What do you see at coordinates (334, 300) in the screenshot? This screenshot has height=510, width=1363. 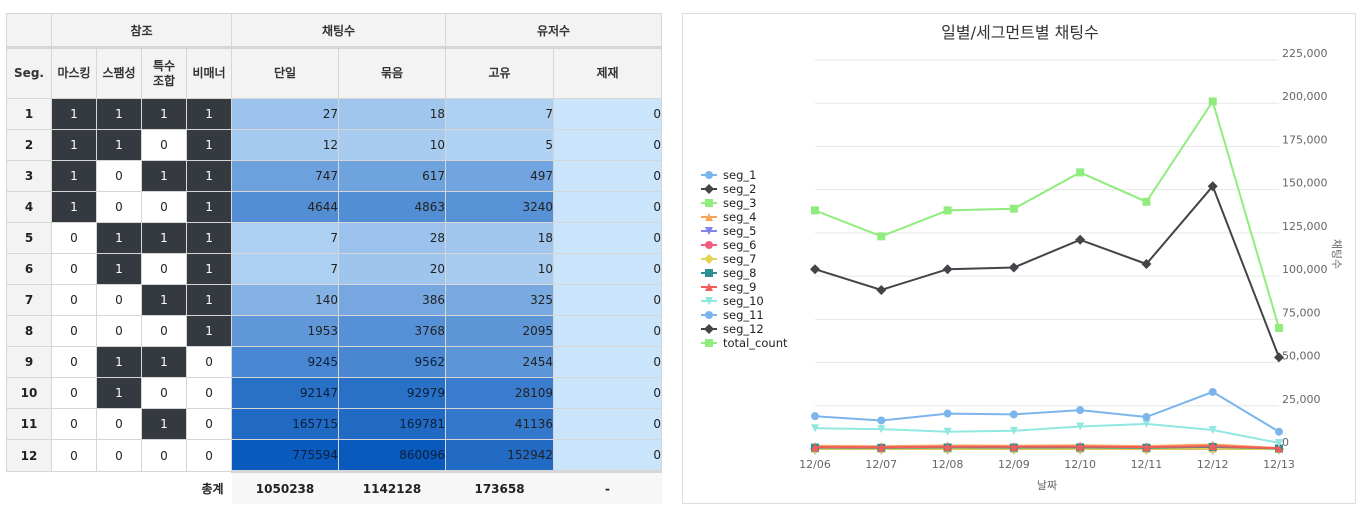 I see `table-row: 7 0 0 1 1 140 386 325 0` at bounding box center [334, 300].